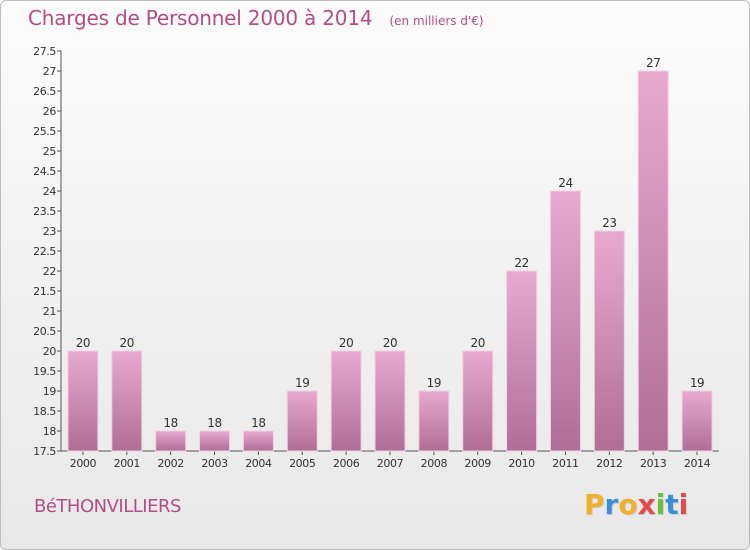 The image size is (750, 550). What do you see at coordinates (478, 401) in the screenshot?
I see `bar-2009` at bounding box center [478, 401].